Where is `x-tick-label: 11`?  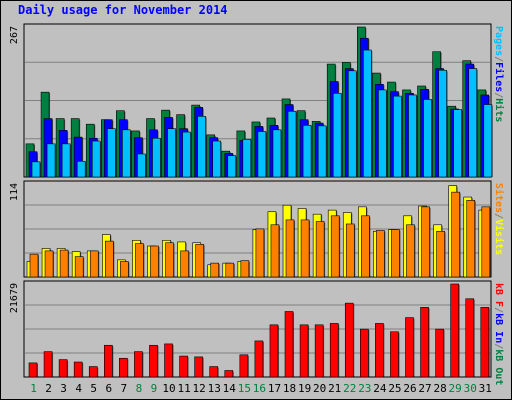
x-tick-label: 11 is located at coordinates (183, 388).